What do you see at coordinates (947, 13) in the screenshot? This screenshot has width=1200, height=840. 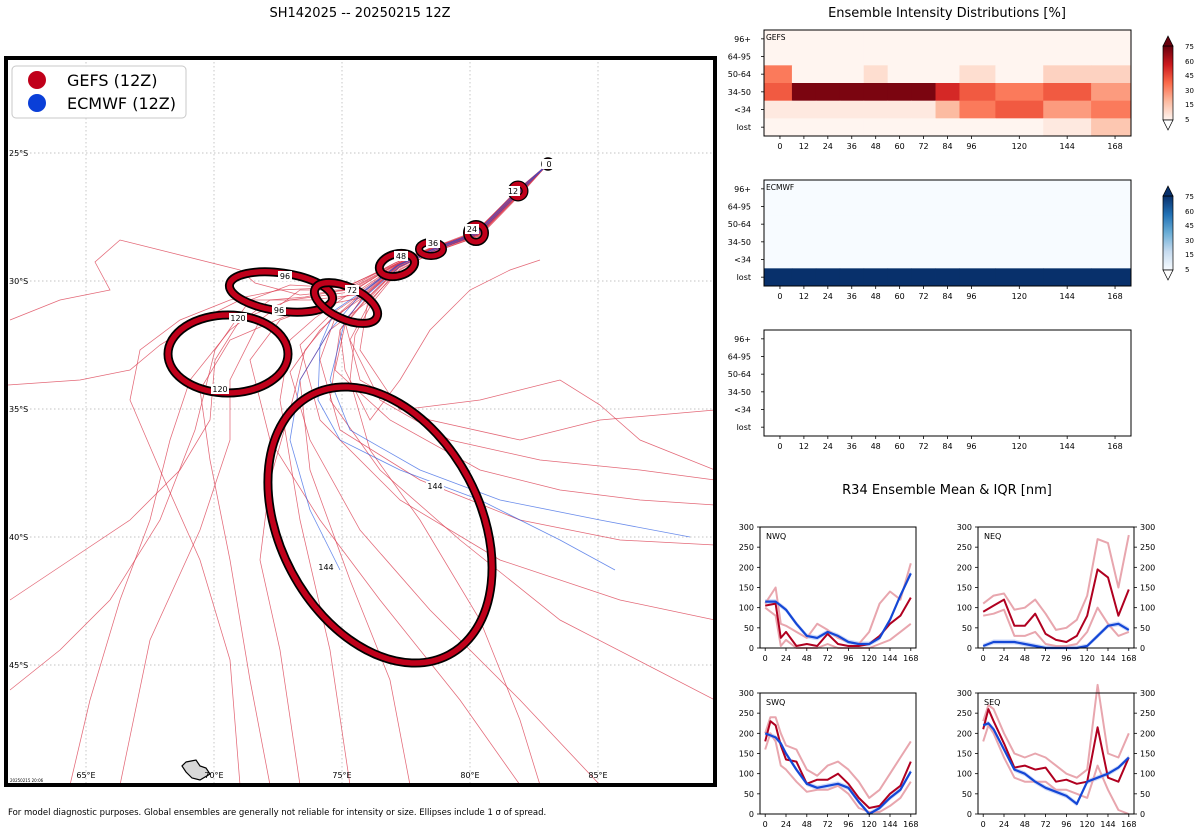 I see `intensity-title: Ensemble Intensity Distributions [%]` at bounding box center [947, 13].